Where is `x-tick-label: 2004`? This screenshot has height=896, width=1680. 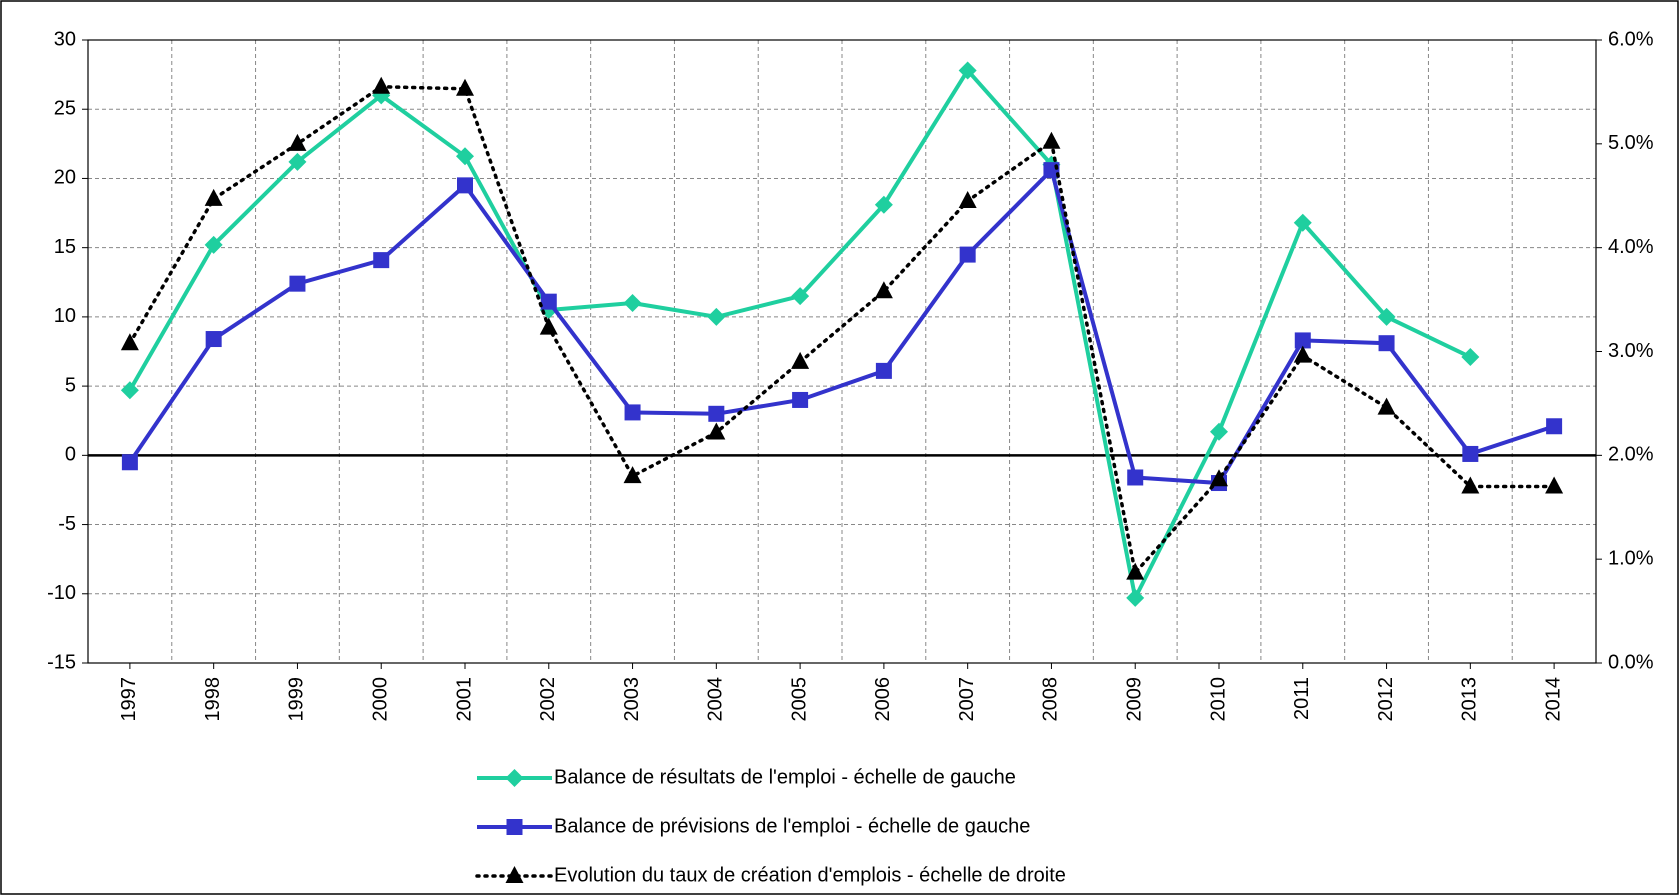
x-tick-label: 2004 is located at coordinates (716, 699).